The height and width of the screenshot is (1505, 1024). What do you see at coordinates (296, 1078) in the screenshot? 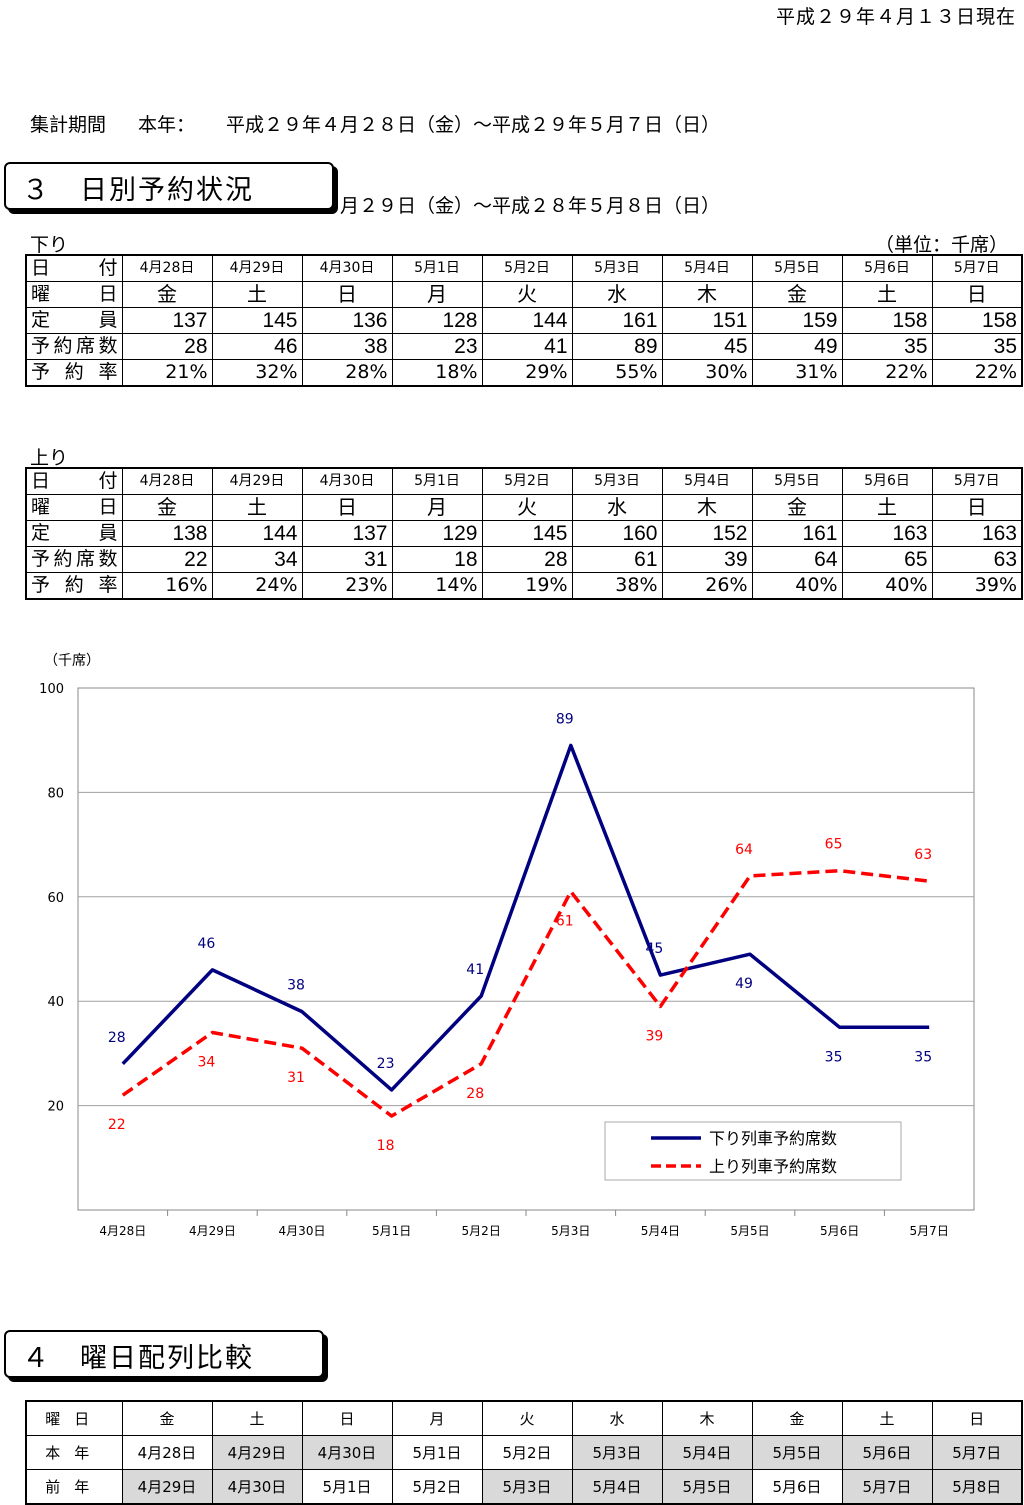
I see `up-data-label: 31` at bounding box center [296, 1078].